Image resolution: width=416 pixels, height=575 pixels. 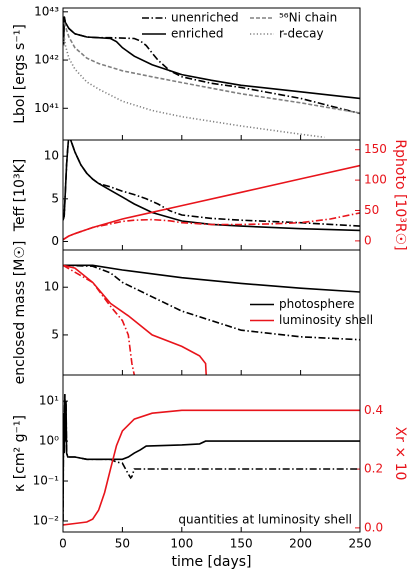 What do you see at coordinates (308, 18) in the screenshot?
I see `legend-label: ⁵⁶Ni chain` at bounding box center [308, 18].